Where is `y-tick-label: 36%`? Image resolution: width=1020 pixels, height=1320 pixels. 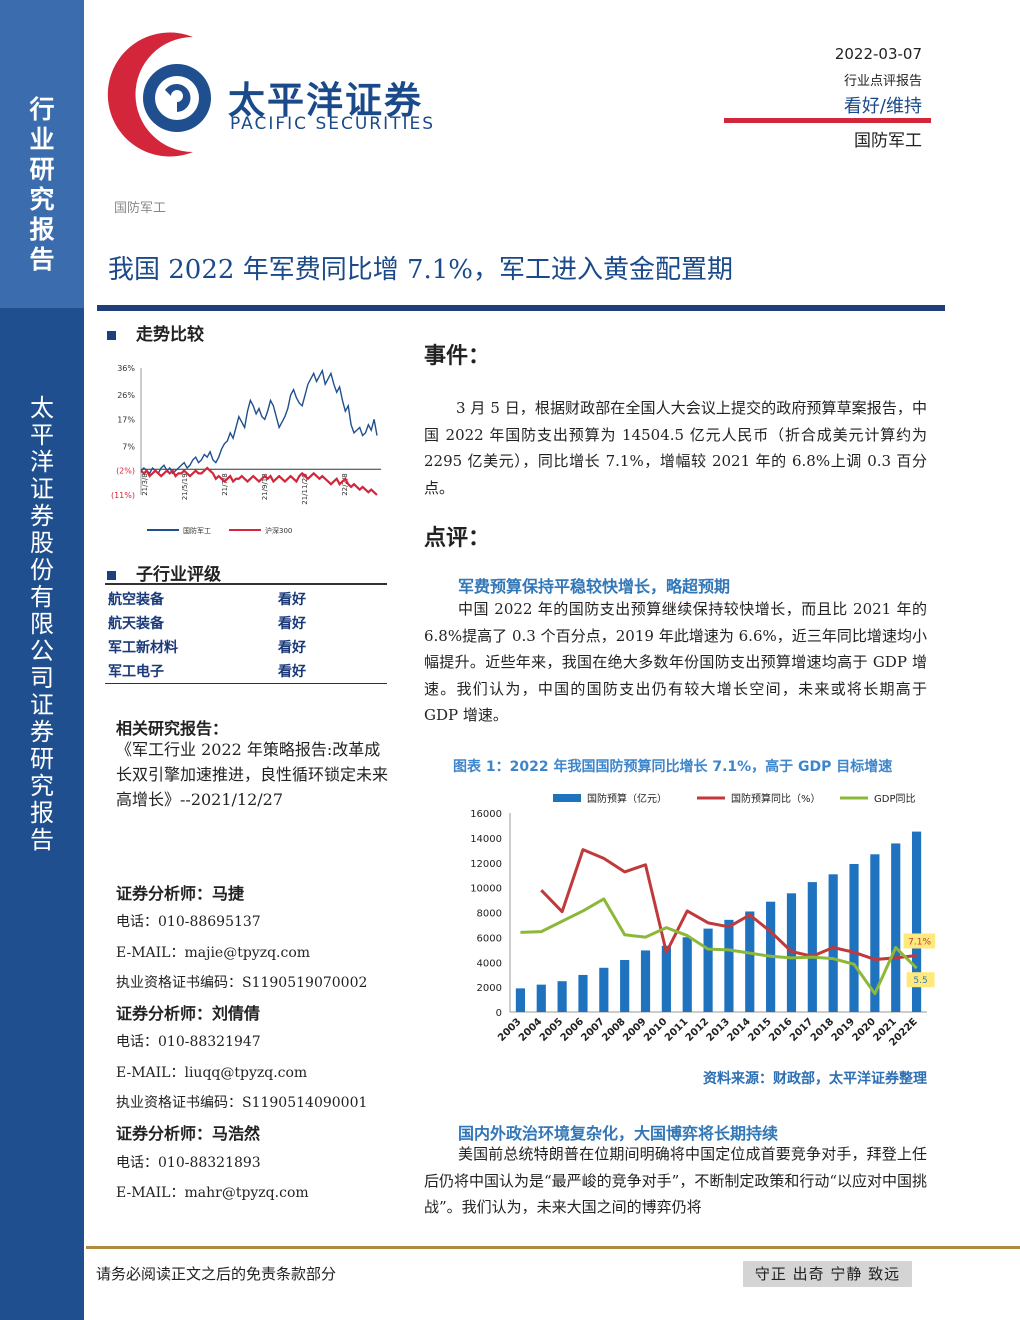 y-tick-label: 36% is located at coordinates (126, 368).